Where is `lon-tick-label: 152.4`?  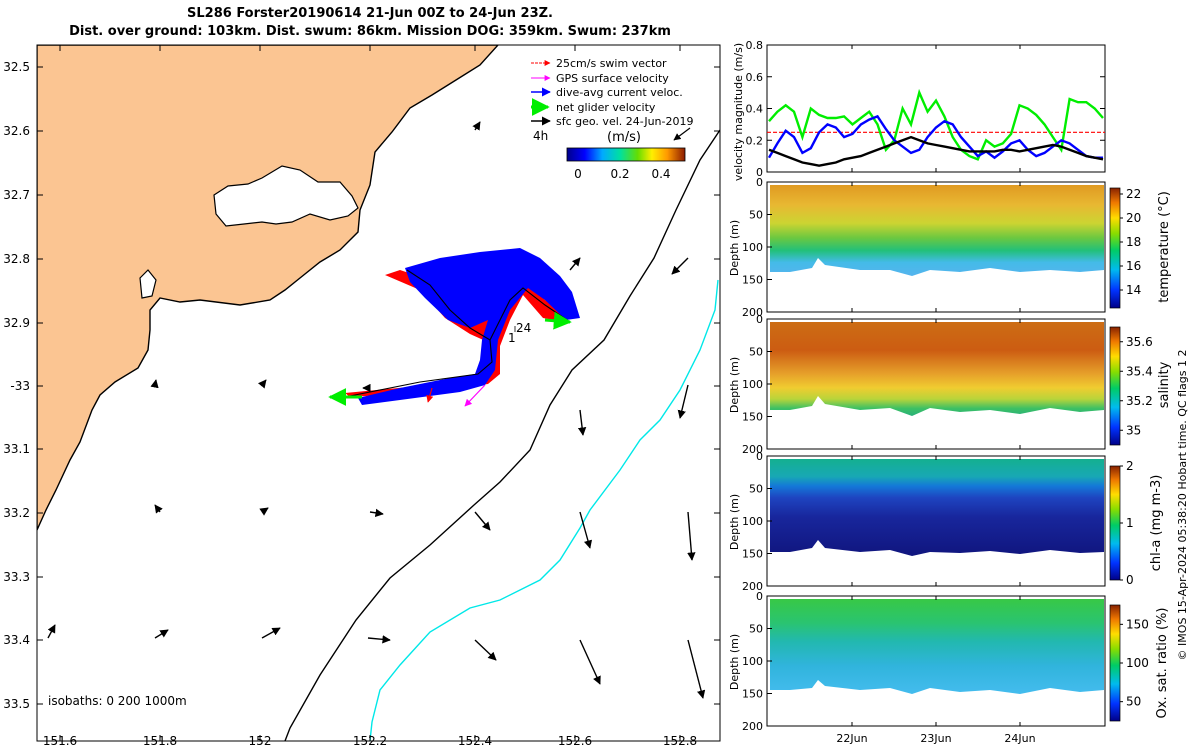
lon-tick-label: 152.4 is located at coordinates (475, 741).